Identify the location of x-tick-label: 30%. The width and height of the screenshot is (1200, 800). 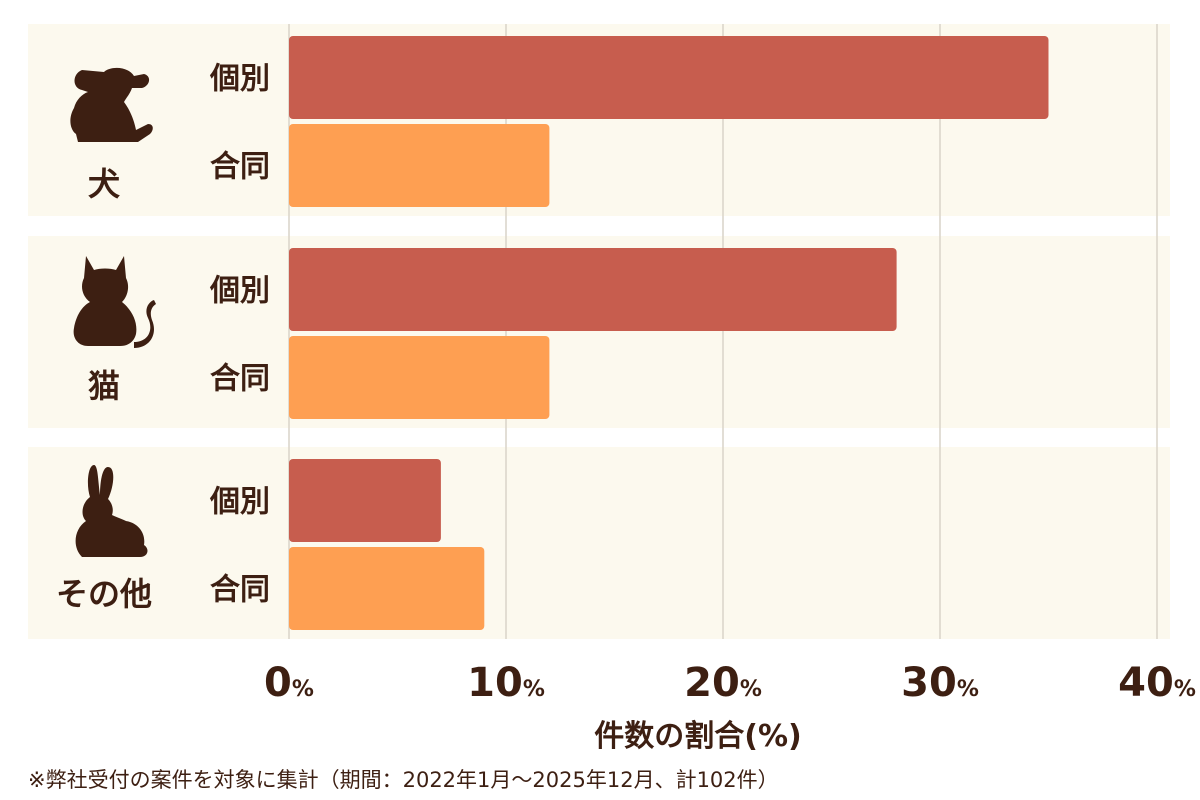
(940, 683).